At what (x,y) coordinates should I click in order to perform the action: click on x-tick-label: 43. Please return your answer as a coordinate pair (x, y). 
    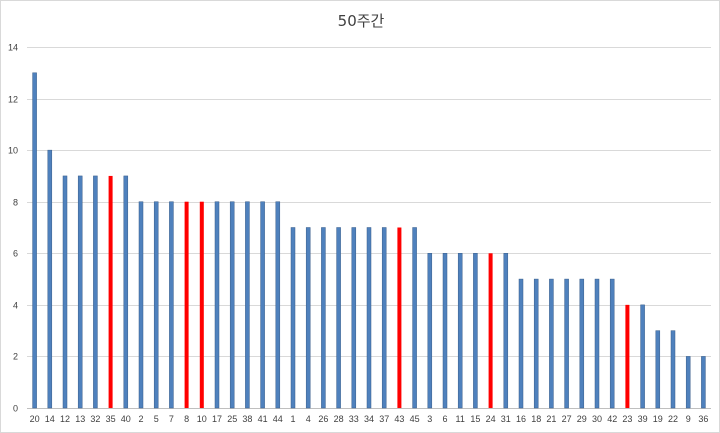
    Looking at the image, I should click on (399, 419).